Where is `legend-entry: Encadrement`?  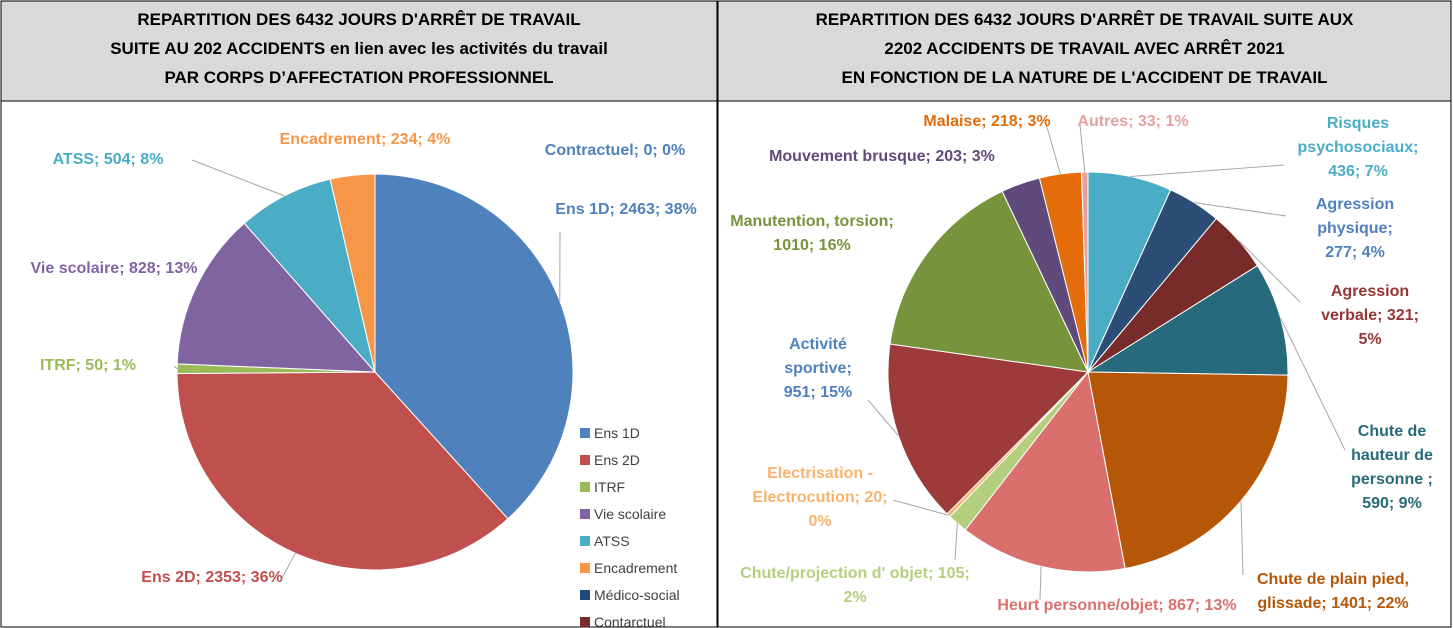
legend-entry: Encadrement is located at coordinates (628, 568).